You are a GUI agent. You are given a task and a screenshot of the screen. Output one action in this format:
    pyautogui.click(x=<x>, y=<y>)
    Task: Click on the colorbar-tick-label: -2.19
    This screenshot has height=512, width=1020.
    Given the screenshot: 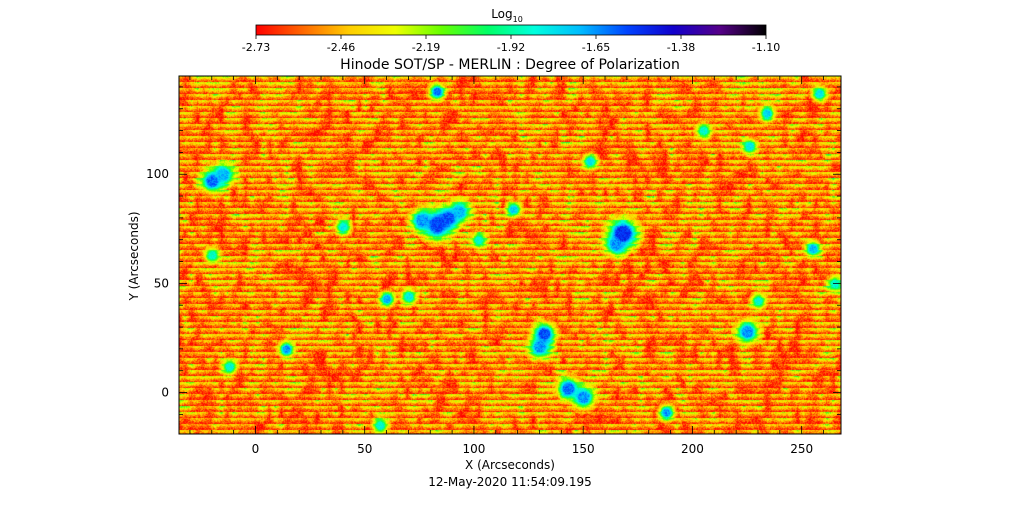 What is the action you would take?
    pyautogui.click(x=426, y=47)
    